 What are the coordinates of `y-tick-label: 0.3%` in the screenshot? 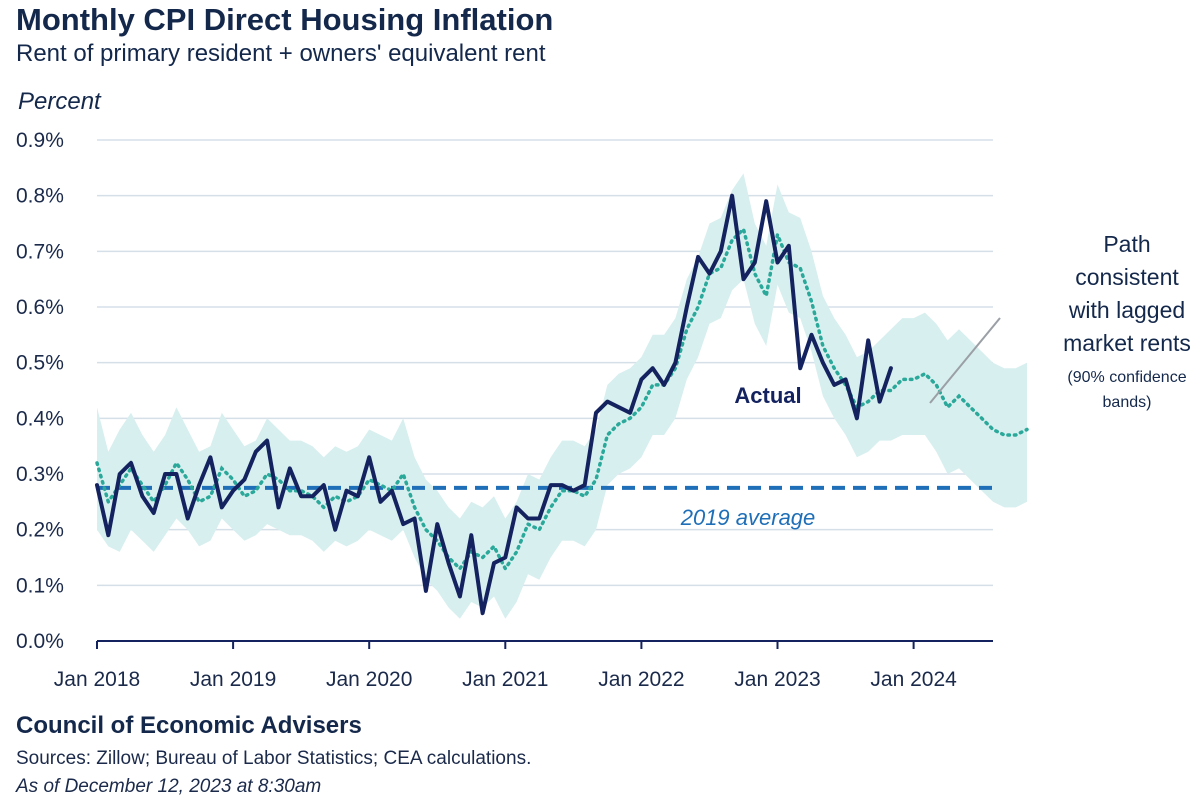 It's located at (40, 474).